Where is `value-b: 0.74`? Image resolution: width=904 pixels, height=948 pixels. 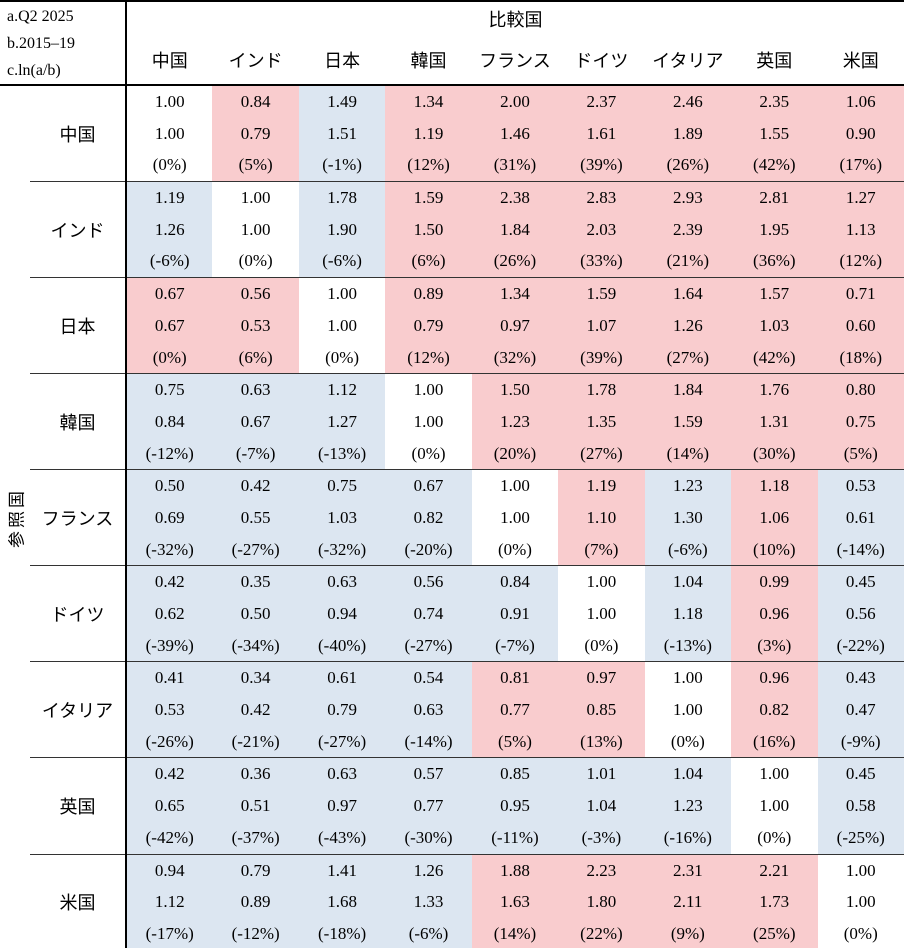
value-b: 0.74 is located at coordinates (428, 613).